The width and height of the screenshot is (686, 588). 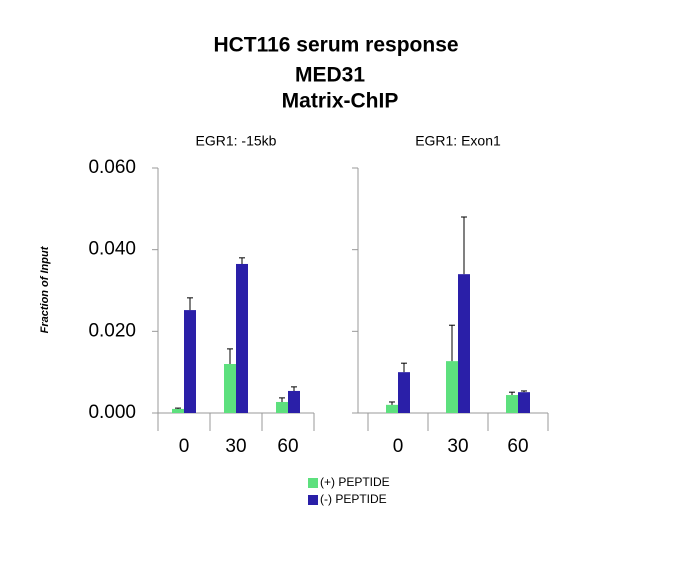 I want to click on panel-title: EGR1: Exon1, so click(x=458, y=141).